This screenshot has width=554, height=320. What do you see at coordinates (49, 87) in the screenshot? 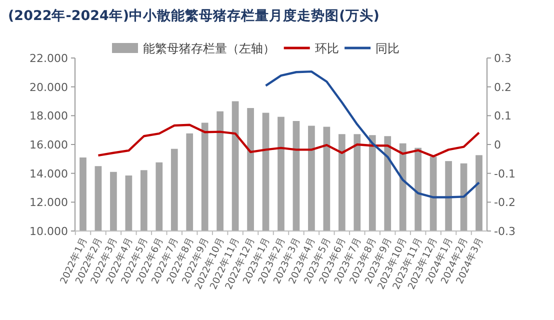
I see `y-tick-label: 20.000` at bounding box center [49, 87].